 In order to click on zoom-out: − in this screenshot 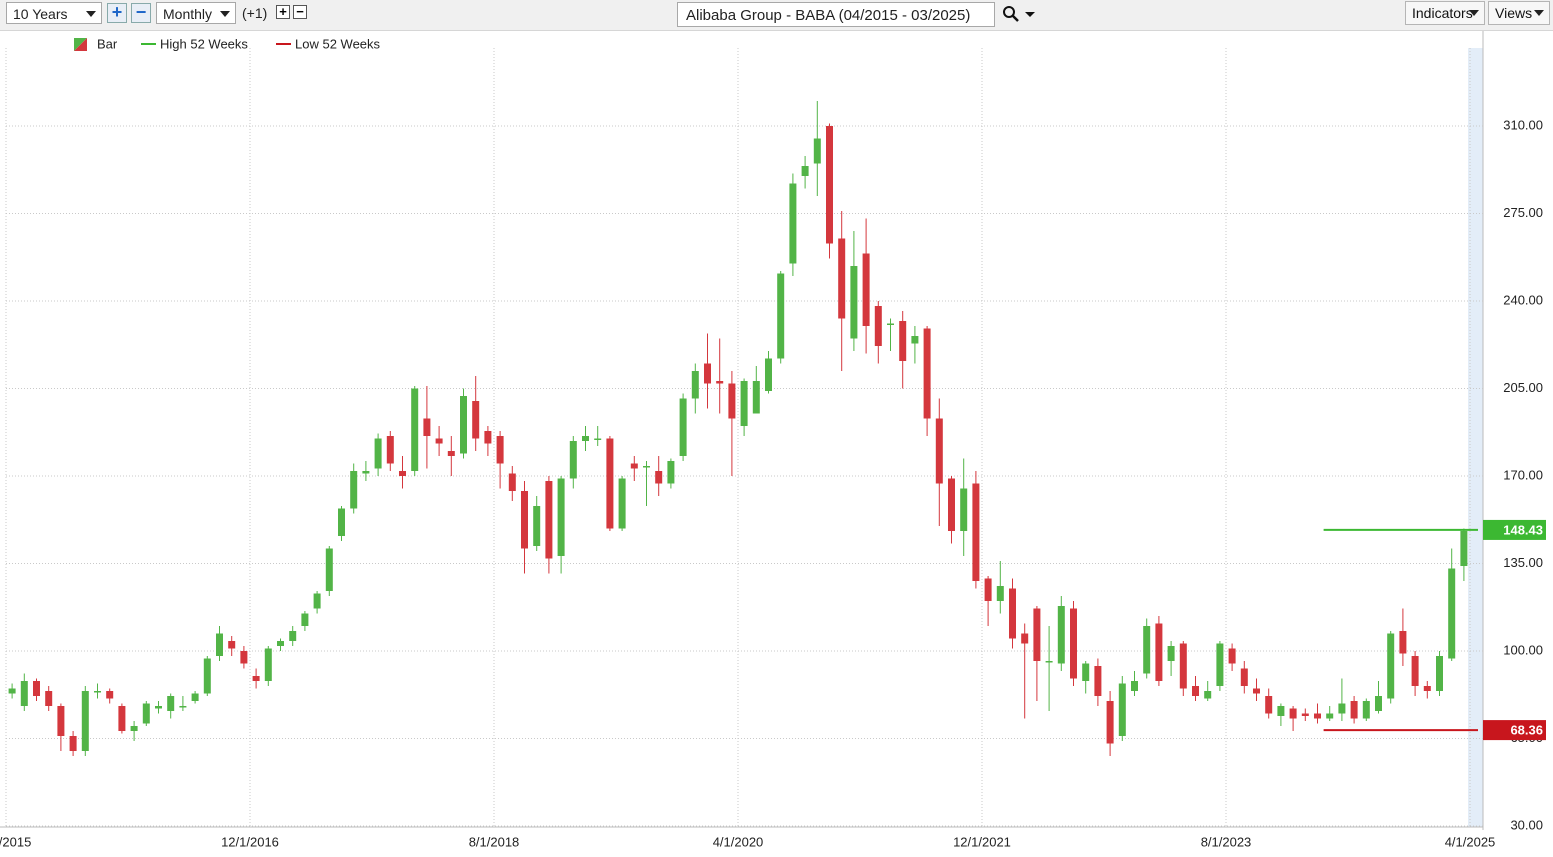, I will do `click(141, 13)`.